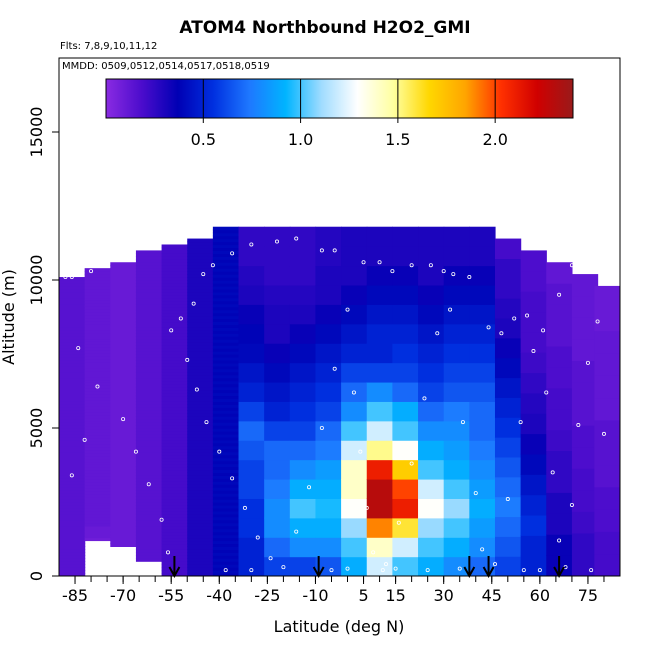 Image resolution: width=650 pixels, height=650 pixels. What do you see at coordinates (109, 46) in the screenshot?
I see `flights-subtitle: Flts: 7,8,9,10,11,12` at bounding box center [109, 46].